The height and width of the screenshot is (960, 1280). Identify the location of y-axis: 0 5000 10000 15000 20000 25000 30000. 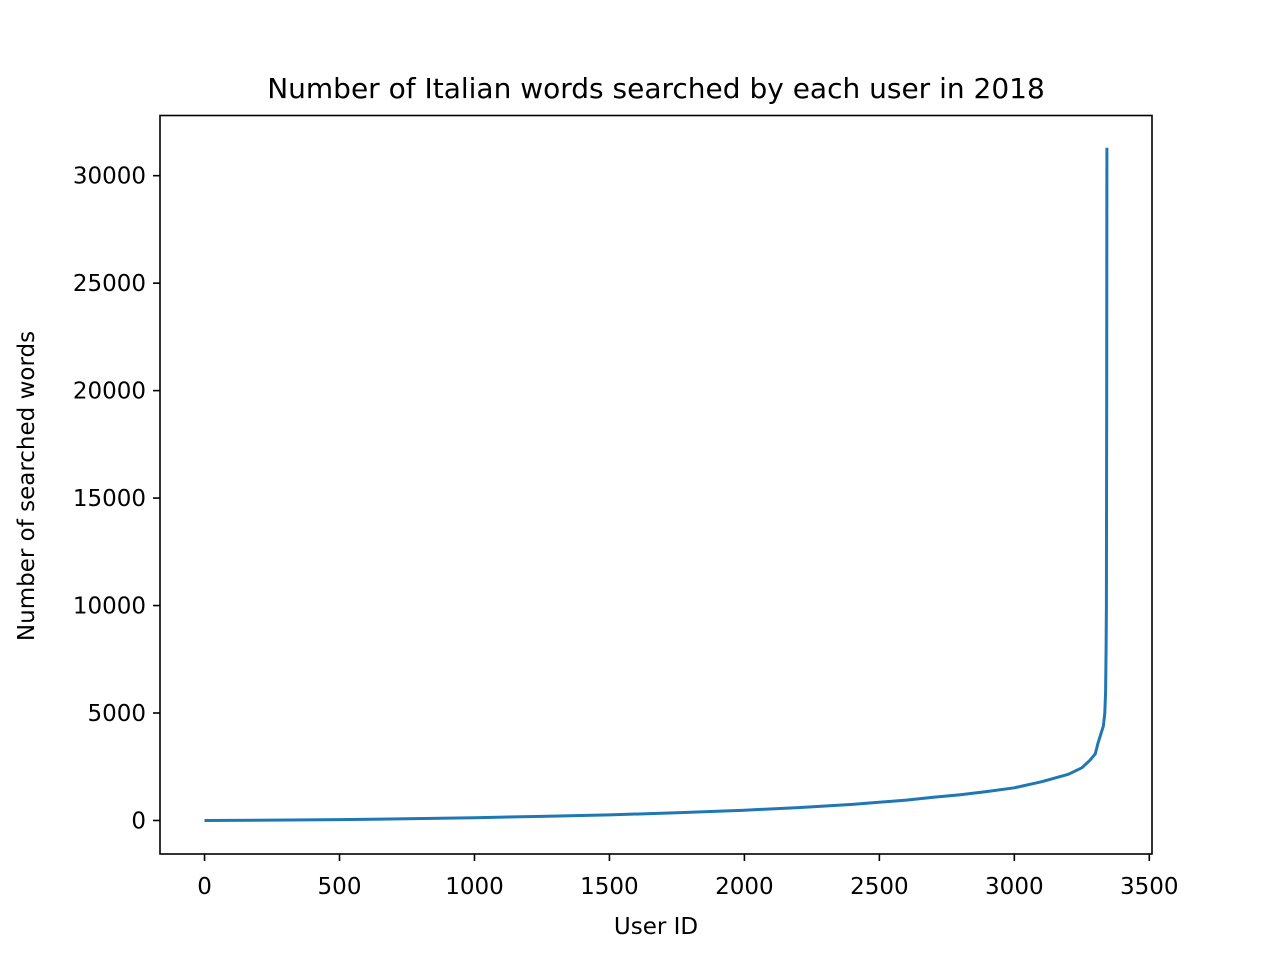
(116, 499).